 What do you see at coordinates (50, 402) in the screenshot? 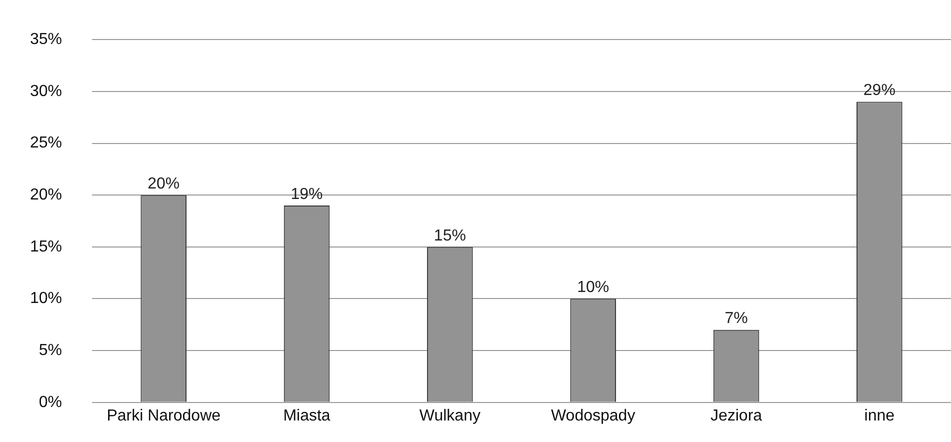
I see `y-tick-label: 0%` at bounding box center [50, 402].